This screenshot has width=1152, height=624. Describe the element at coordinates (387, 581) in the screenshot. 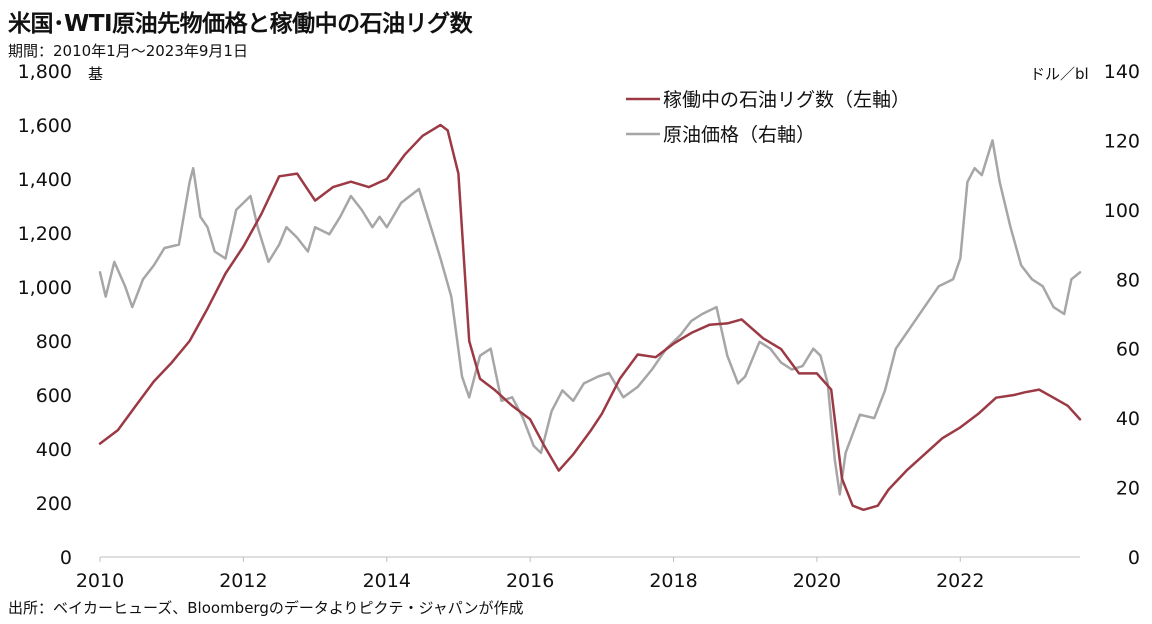

I see `x-tick-label: 2014` at that location.